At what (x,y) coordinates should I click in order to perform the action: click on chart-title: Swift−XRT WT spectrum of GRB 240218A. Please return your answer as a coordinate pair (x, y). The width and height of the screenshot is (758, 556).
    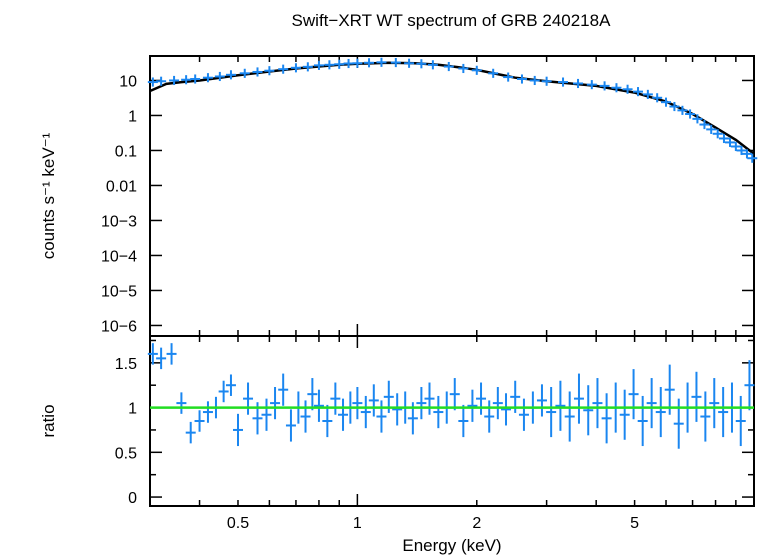
    Looking at the image, I should click on (452, 20).